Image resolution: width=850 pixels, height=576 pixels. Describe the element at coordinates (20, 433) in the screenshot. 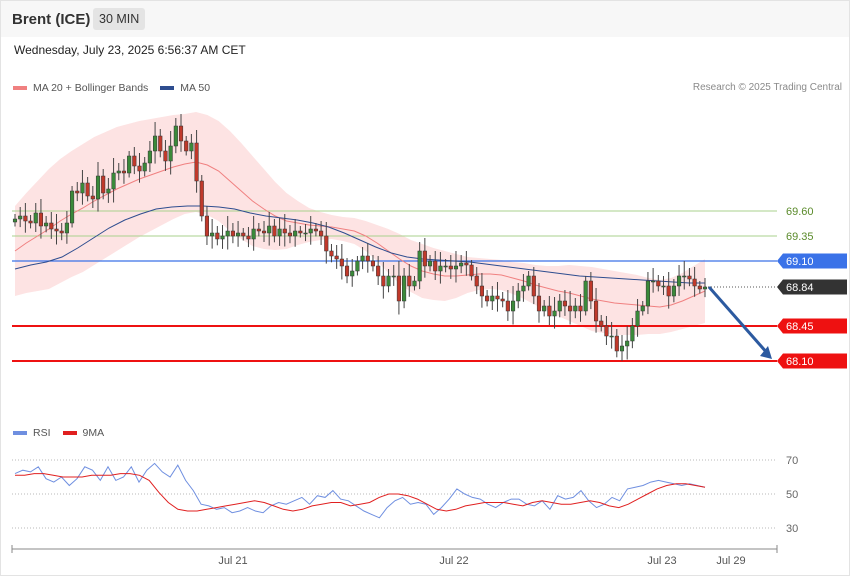

I see `rsi-swatch` at that location.